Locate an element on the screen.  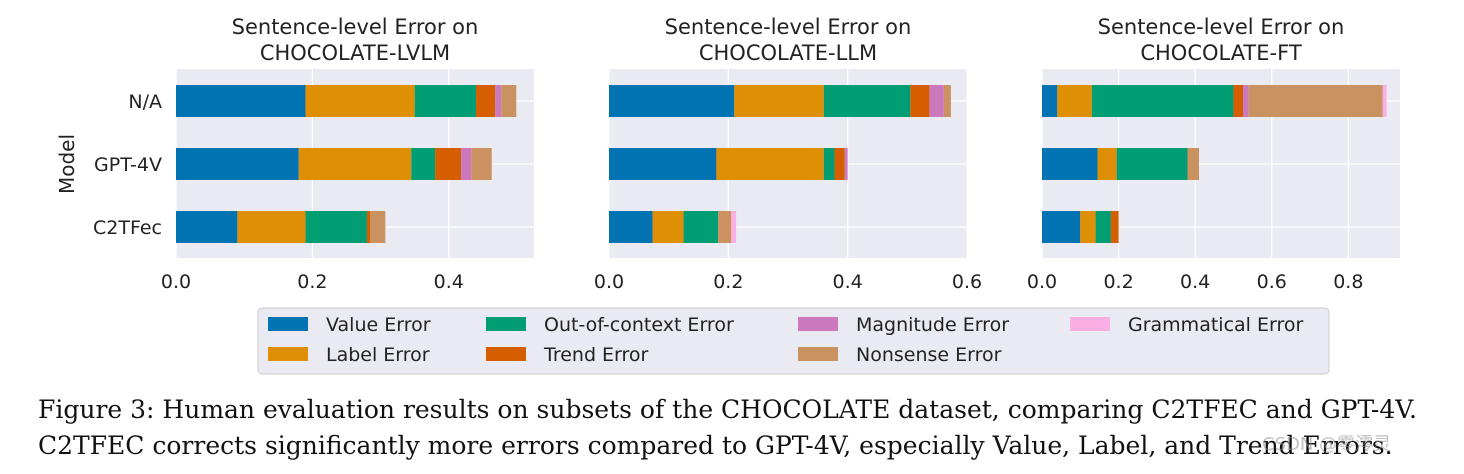
bar-grammatical-error-n-a is located at coordinates (1384, 101).